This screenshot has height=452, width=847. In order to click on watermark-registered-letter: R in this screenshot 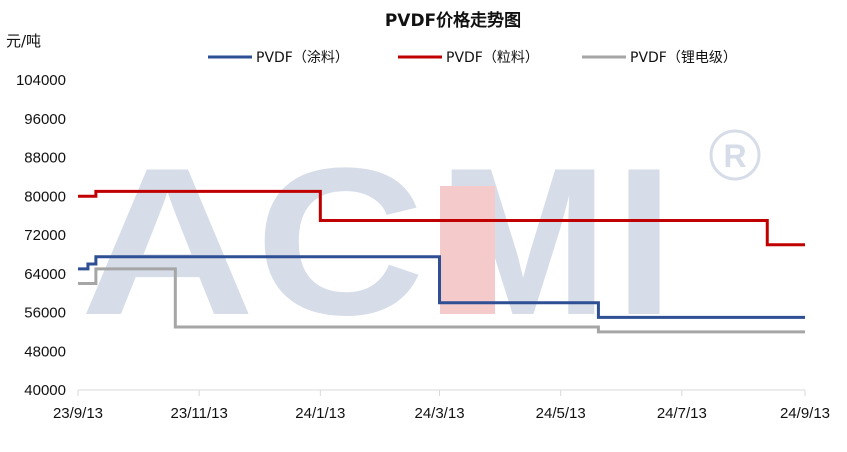, I will do `click(734, 156)`.